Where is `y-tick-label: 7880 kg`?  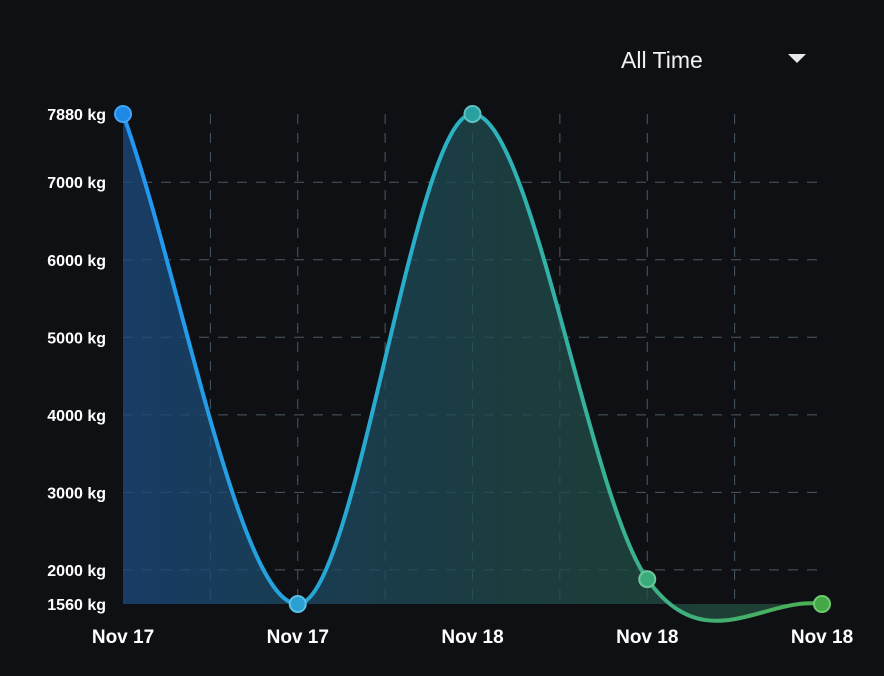 y-tick-label: 7880 kg is located at coordinates (76, 115).